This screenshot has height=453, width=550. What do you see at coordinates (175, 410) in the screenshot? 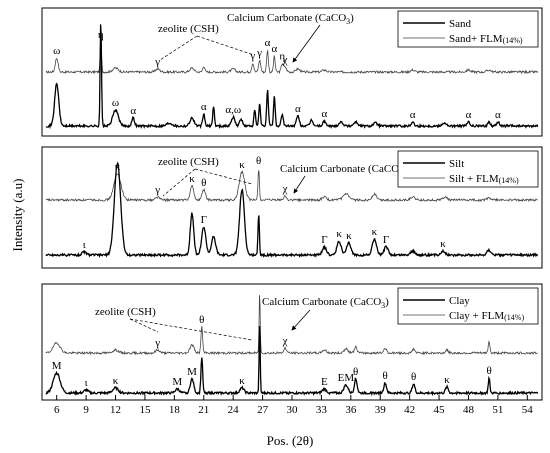
I see `x-tick-label: 18` at bounding box center [175, 410].